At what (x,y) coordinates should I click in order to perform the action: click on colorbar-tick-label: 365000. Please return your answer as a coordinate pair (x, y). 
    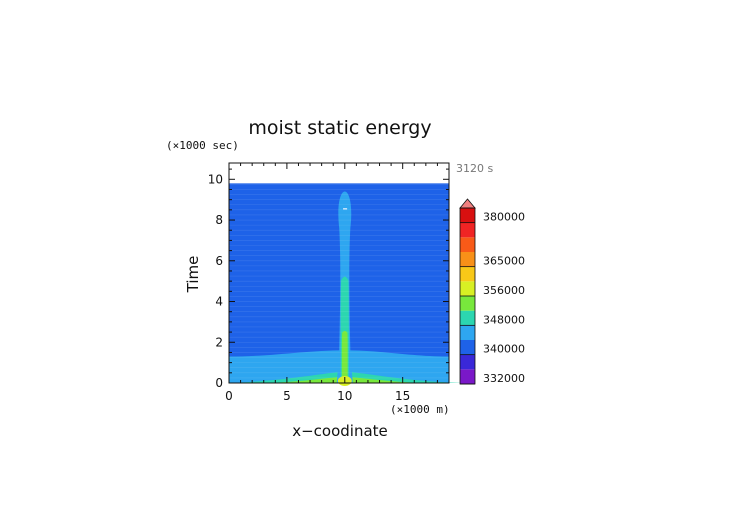
    Looking at the image, I should click on (504, 261).